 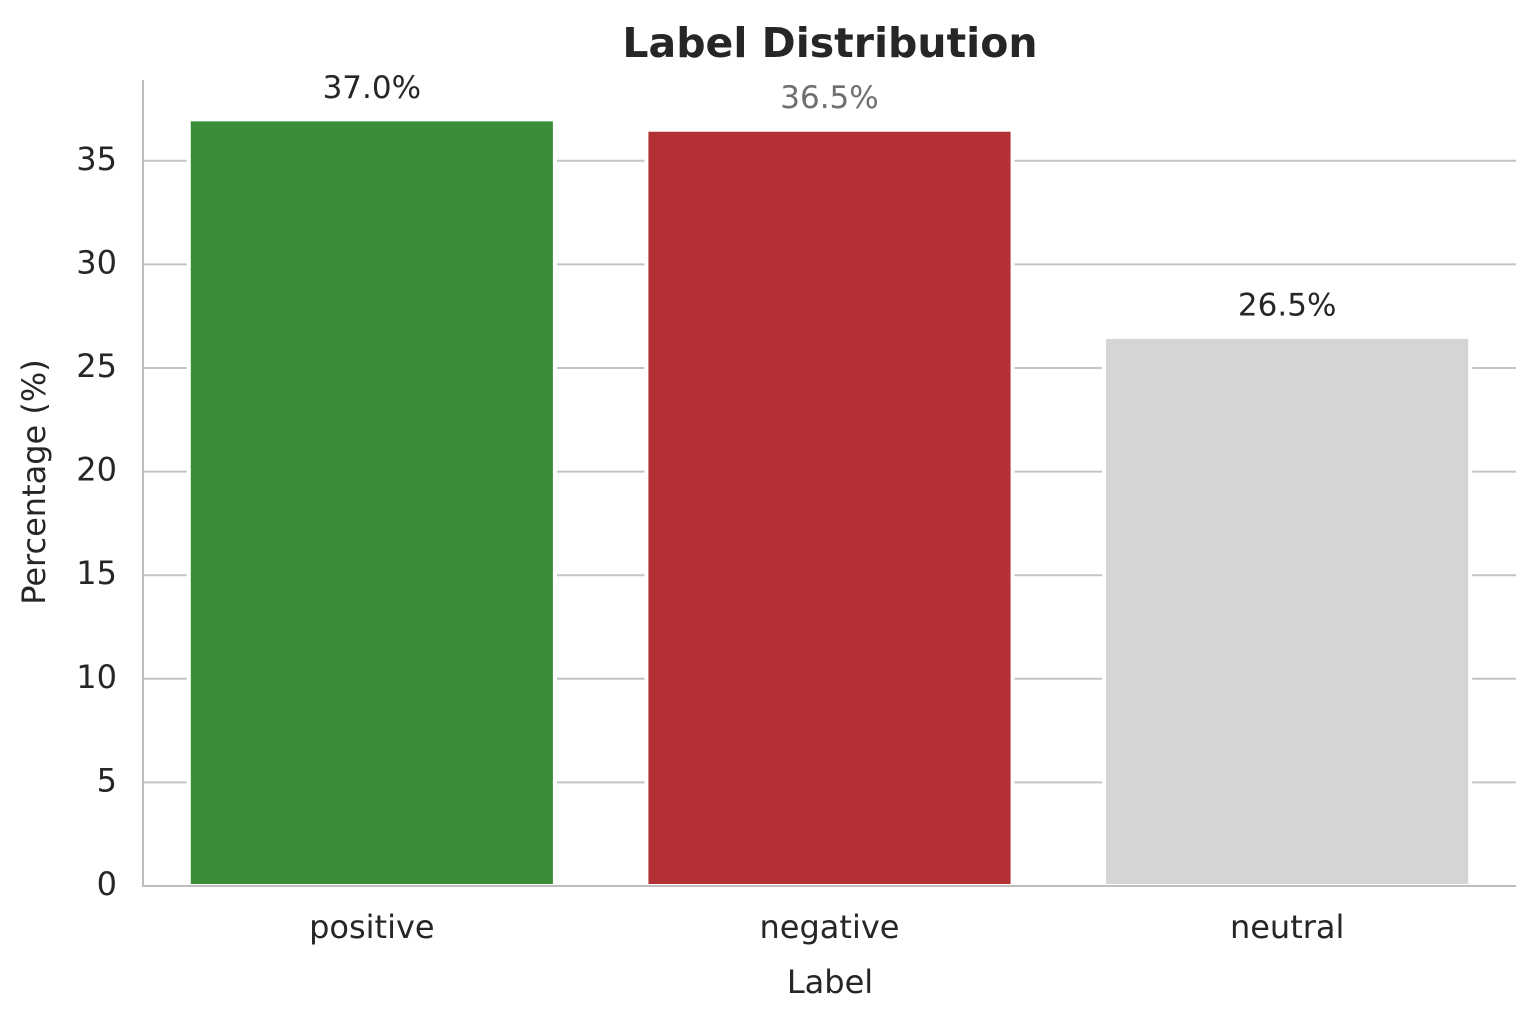 I want to click on x-tick-label: positive, so click(x=372, y=927).